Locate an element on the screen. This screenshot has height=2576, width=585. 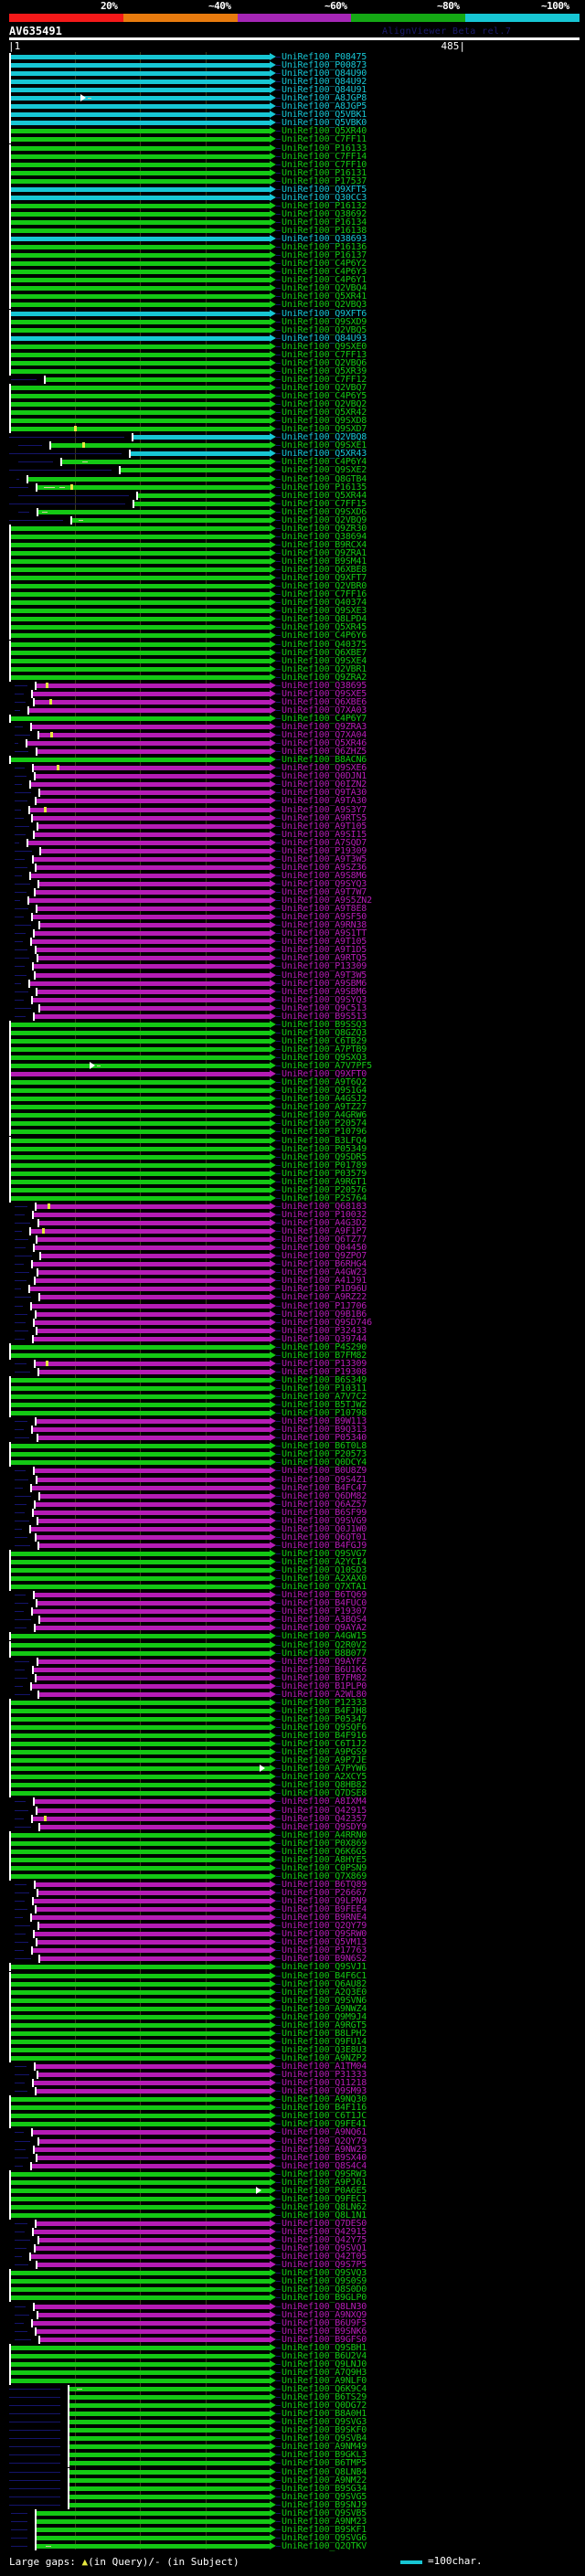
hit-label: UniRef100_A8HYE5 is located at coordinates (325, 1859).